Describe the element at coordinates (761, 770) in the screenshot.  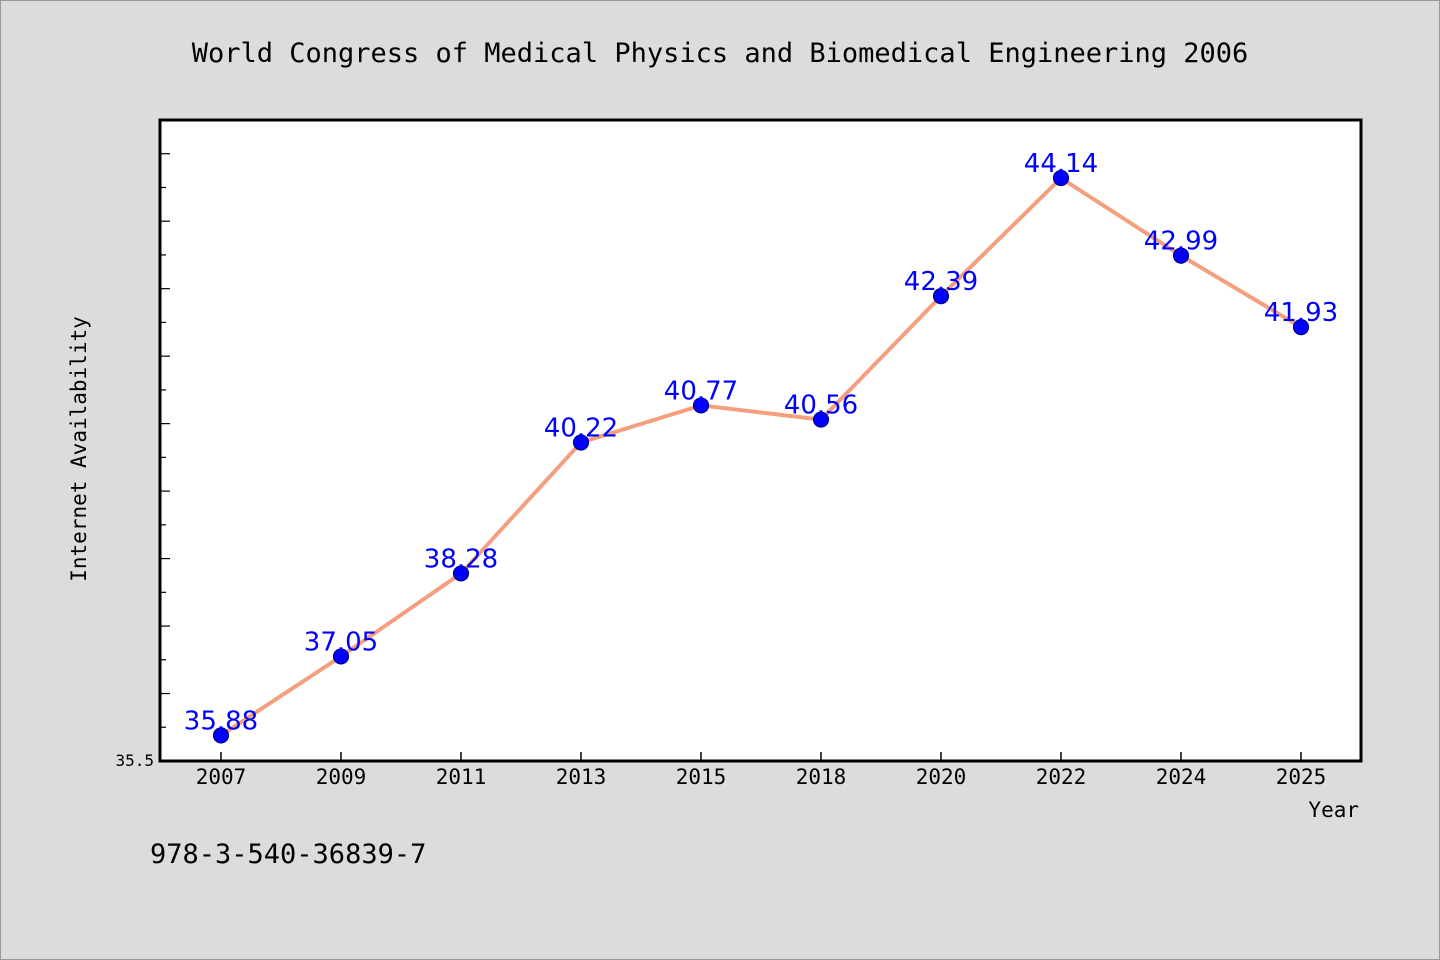
I see `x-axis-ticks: 2007 2009 2011 2013 2015 2018 2020 2022 2024 2025` at that location.